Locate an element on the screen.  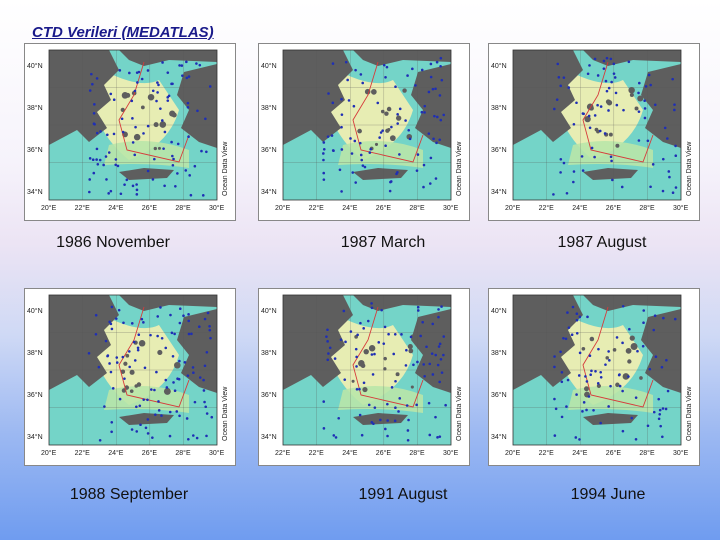
greece-land is located at coordinates (318, 342).